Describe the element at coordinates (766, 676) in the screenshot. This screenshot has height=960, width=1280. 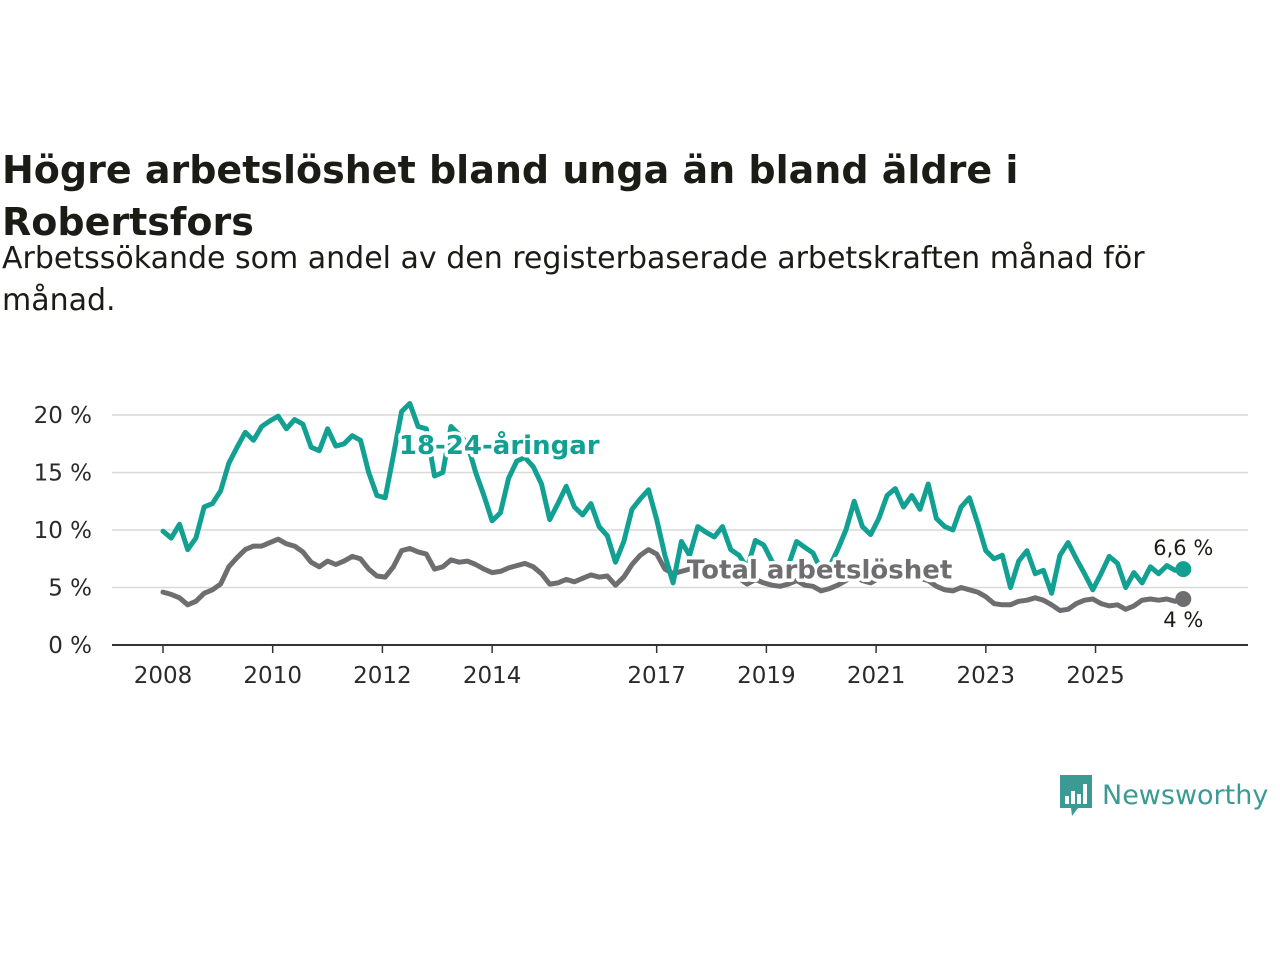
I see `x-tick-label: 2019` at that location.